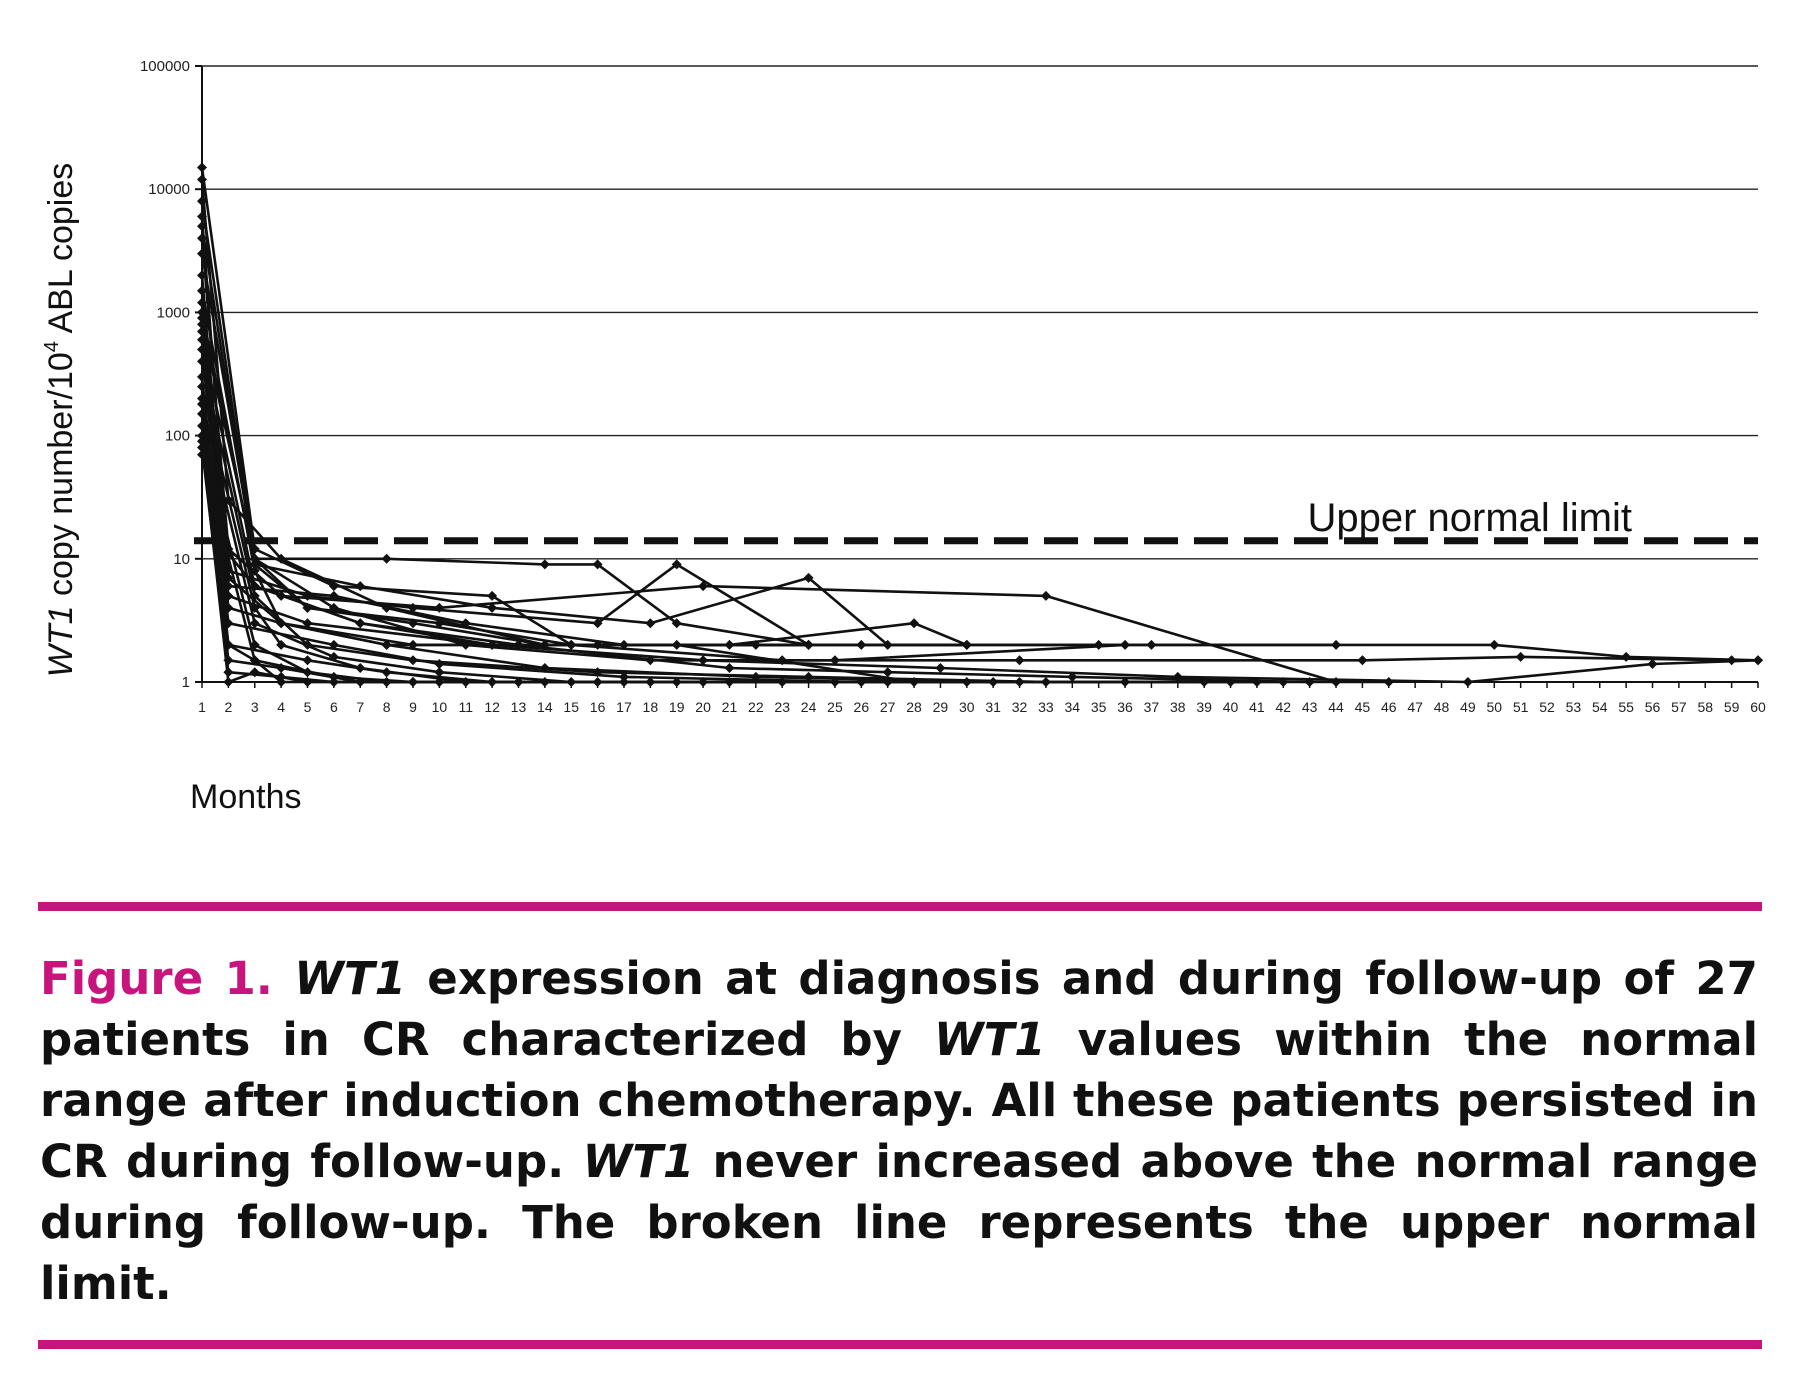 The width and height of the screenshot is (1800, 1375). What do you see at coordinates (638, 1161) in the screenshot?
I see `caption-gene-3: WT1` at bounding box center [638, 1161].